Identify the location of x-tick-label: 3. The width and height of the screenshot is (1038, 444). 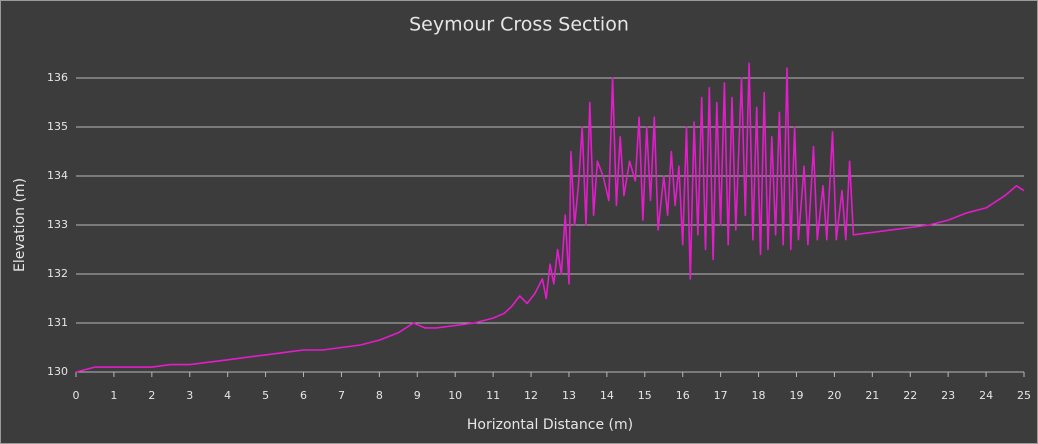
(189, 395).